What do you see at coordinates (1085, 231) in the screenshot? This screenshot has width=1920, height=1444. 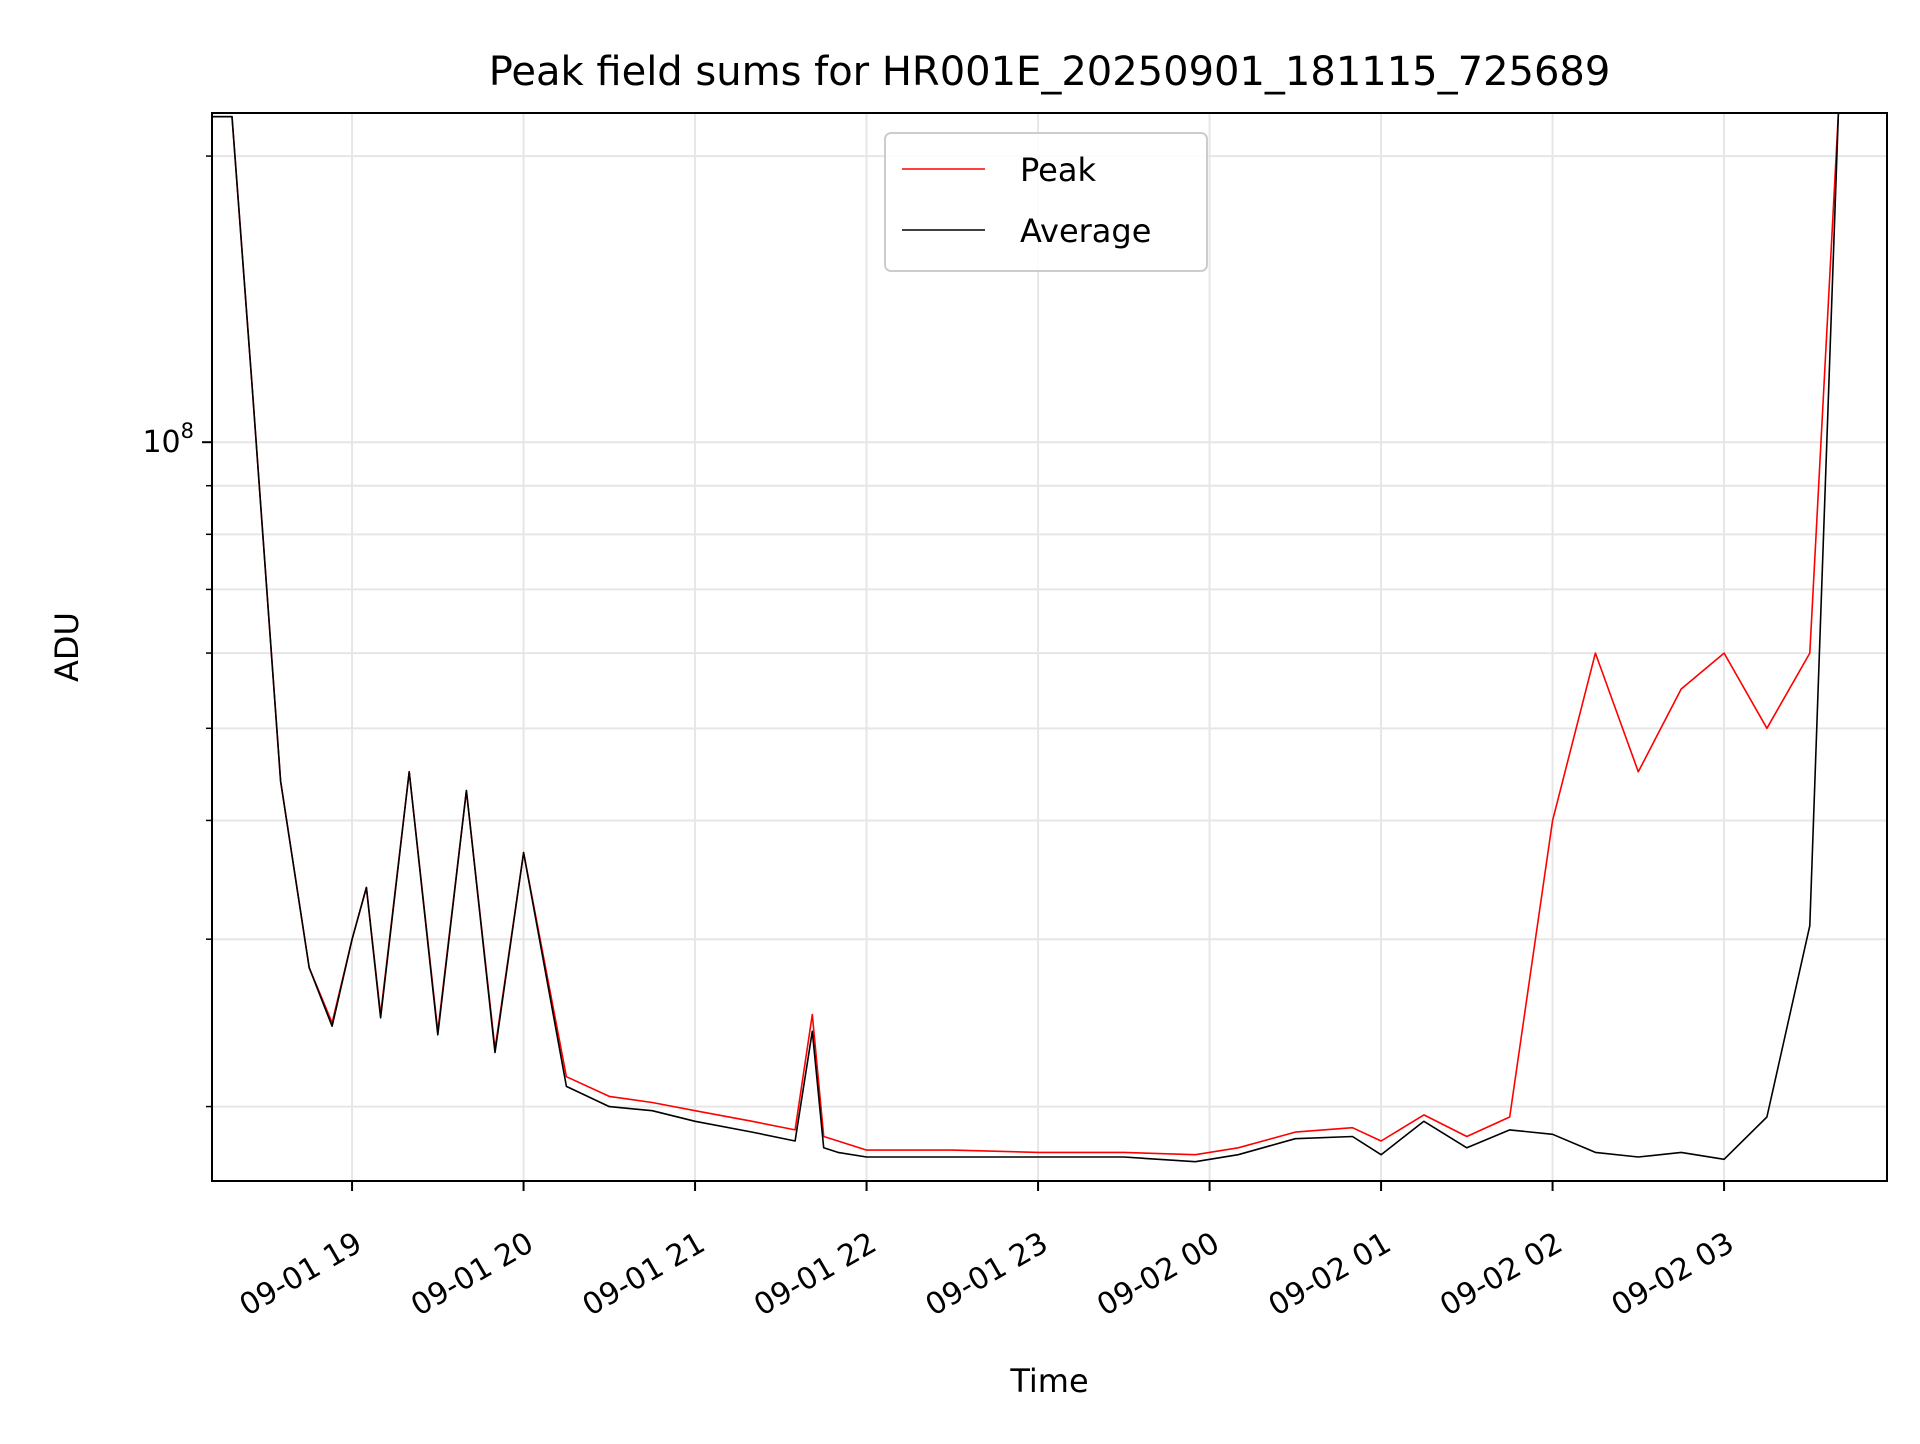 I see `legend-label-average: Average` at bounding box center [1085, 231].